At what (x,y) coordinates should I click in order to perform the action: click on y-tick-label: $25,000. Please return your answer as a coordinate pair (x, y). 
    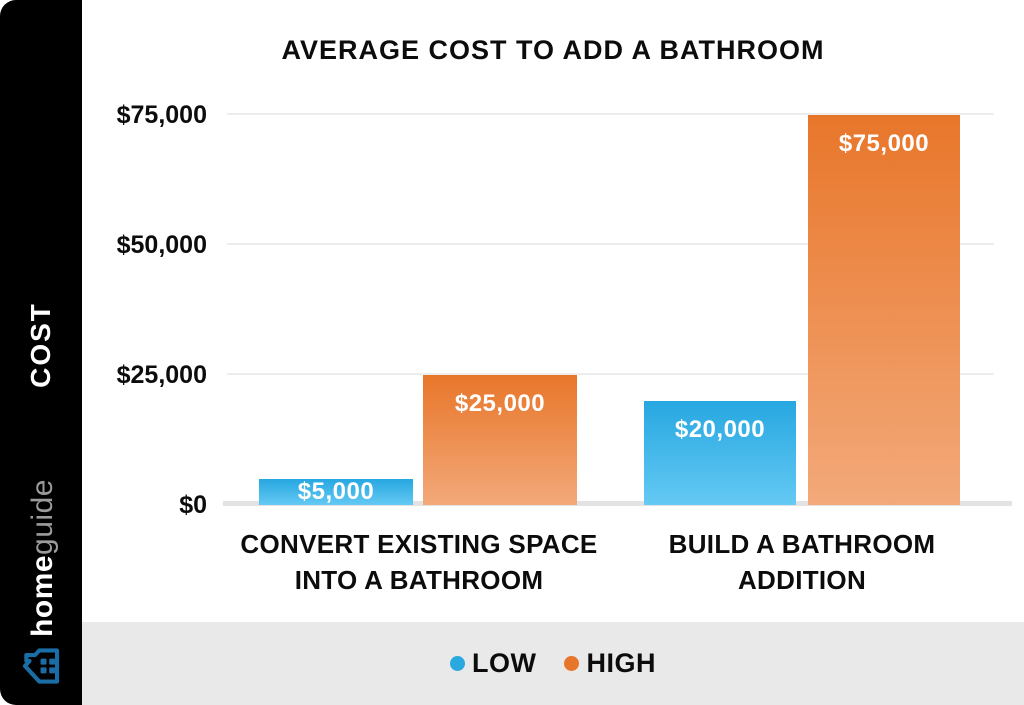
    Looking at the image, I should click on (161, 375).